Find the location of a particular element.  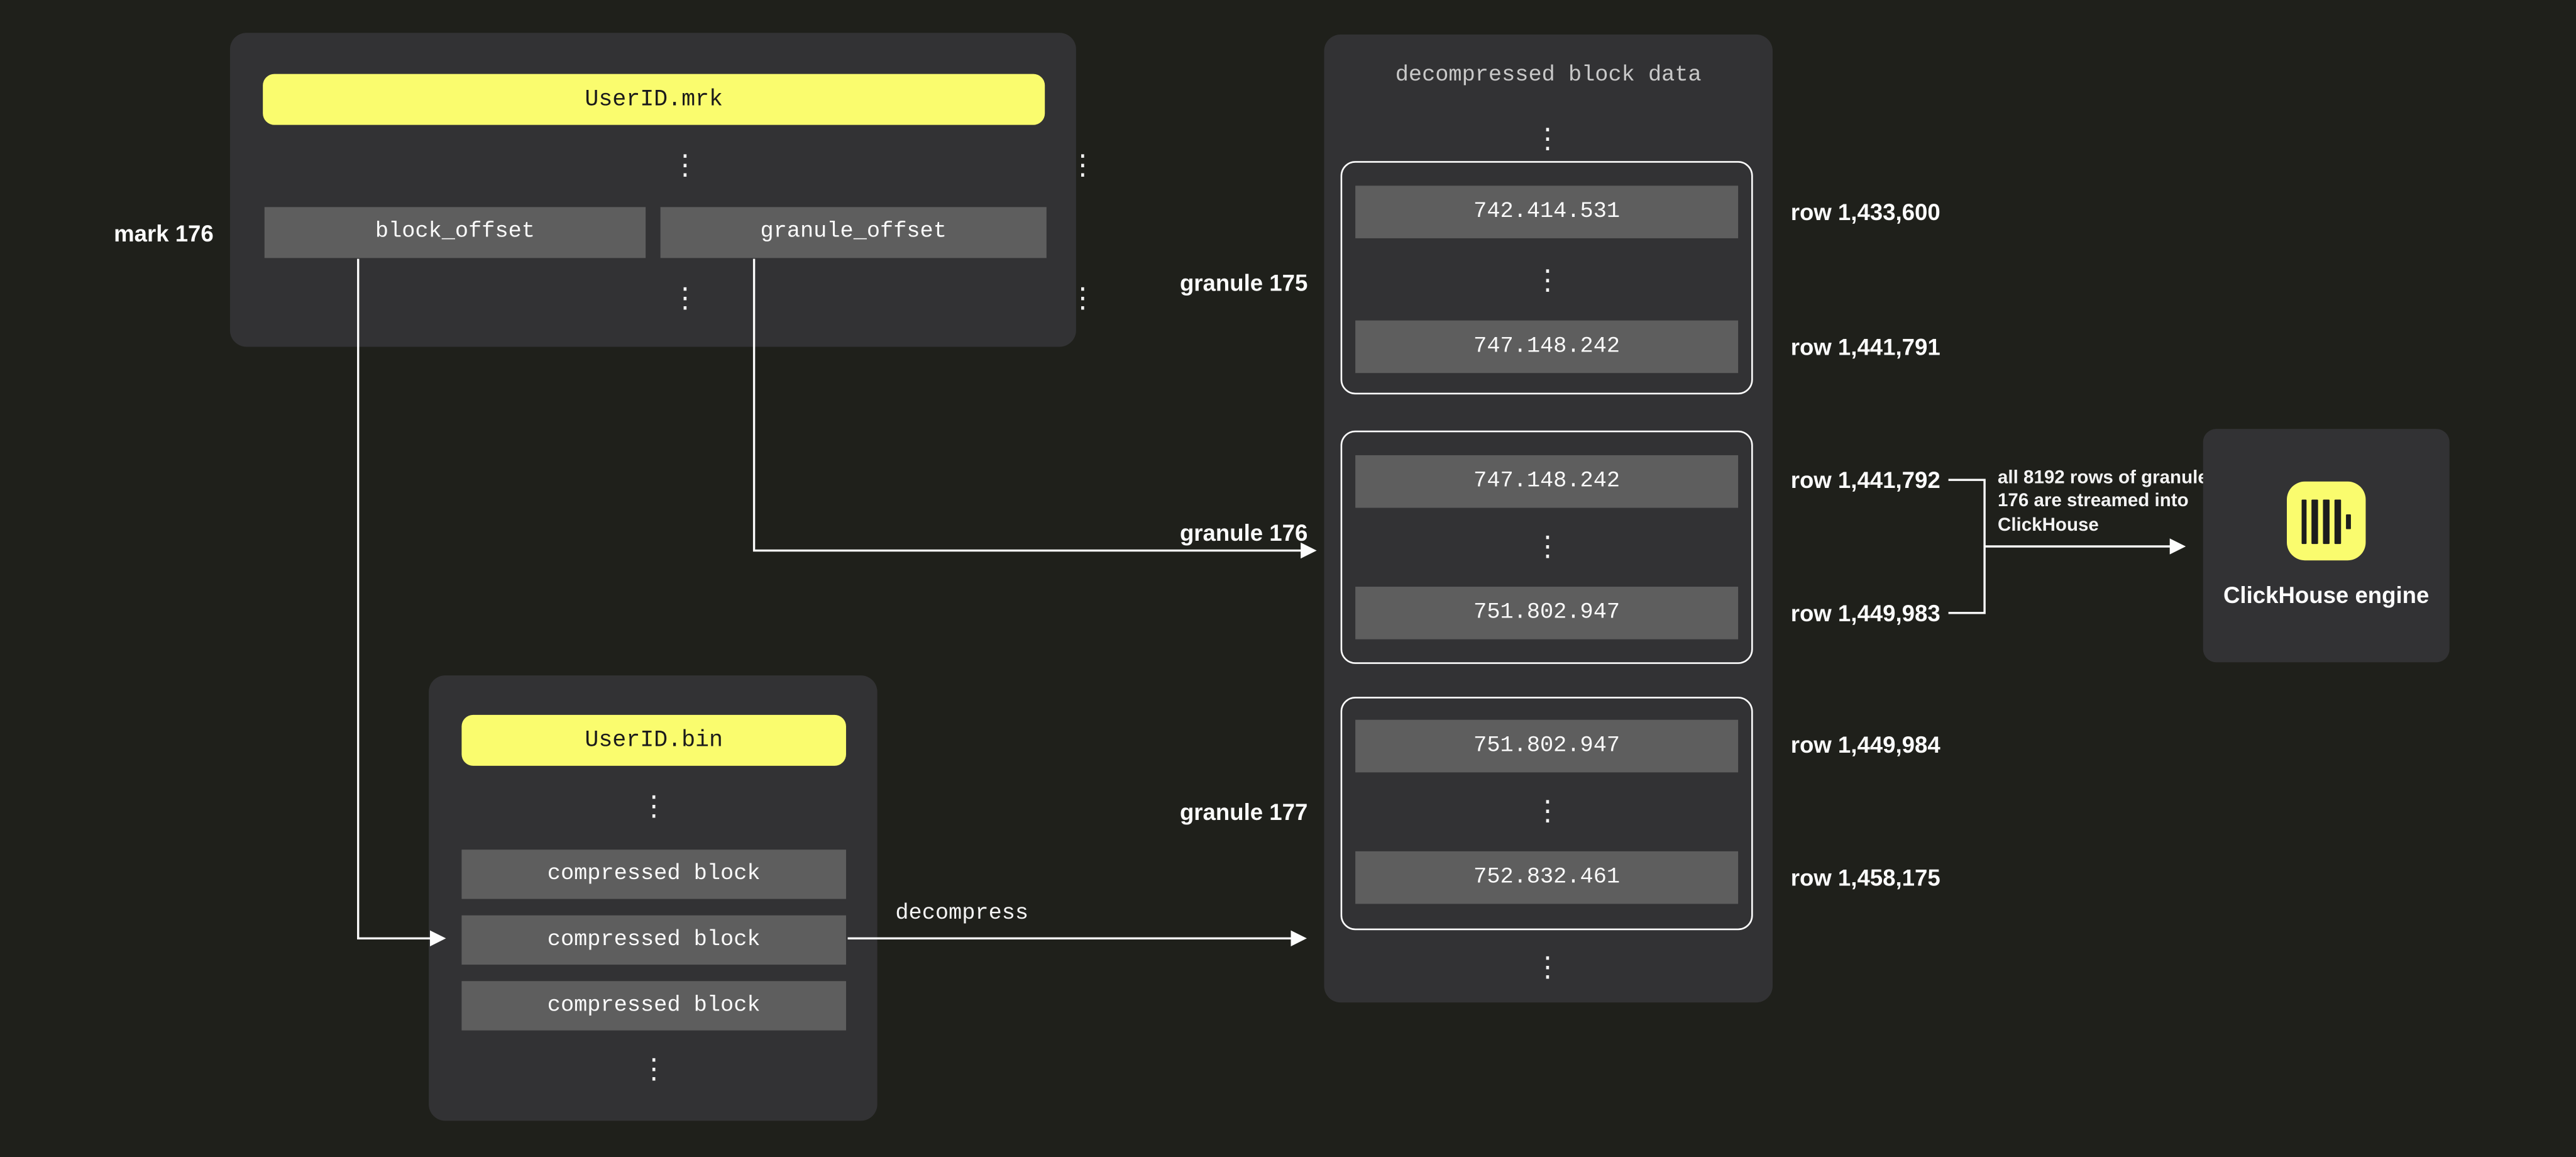

clickhouse-engine-panel: ClickHouse engine is located at coordinates (2326, 546).